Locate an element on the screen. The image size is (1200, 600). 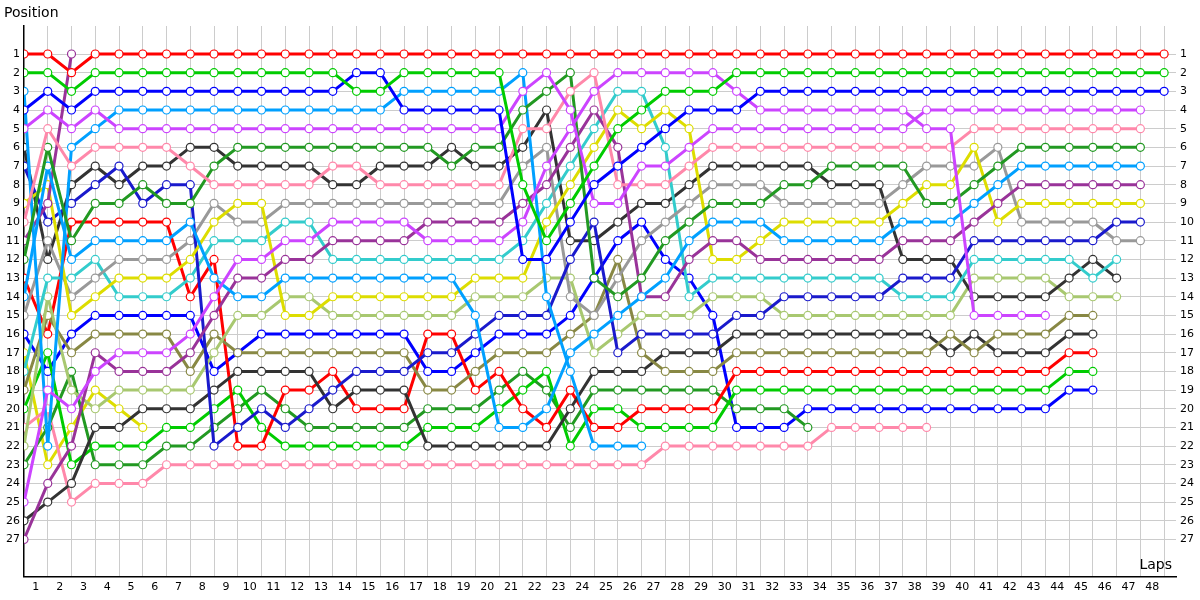
x-tick-label: 17 is located at coordinates (415, 587).